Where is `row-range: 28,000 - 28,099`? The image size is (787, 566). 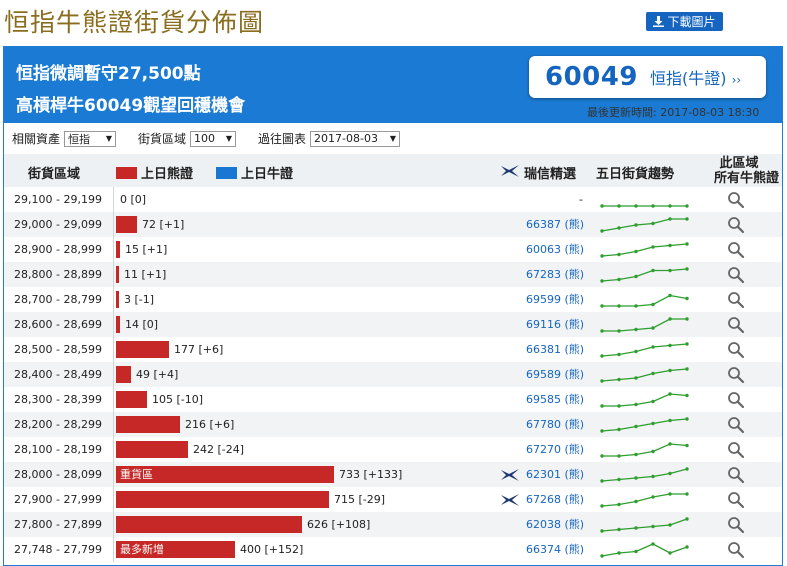 row-range: 28,000 - 28,099 is located at coordinates (58, 474).